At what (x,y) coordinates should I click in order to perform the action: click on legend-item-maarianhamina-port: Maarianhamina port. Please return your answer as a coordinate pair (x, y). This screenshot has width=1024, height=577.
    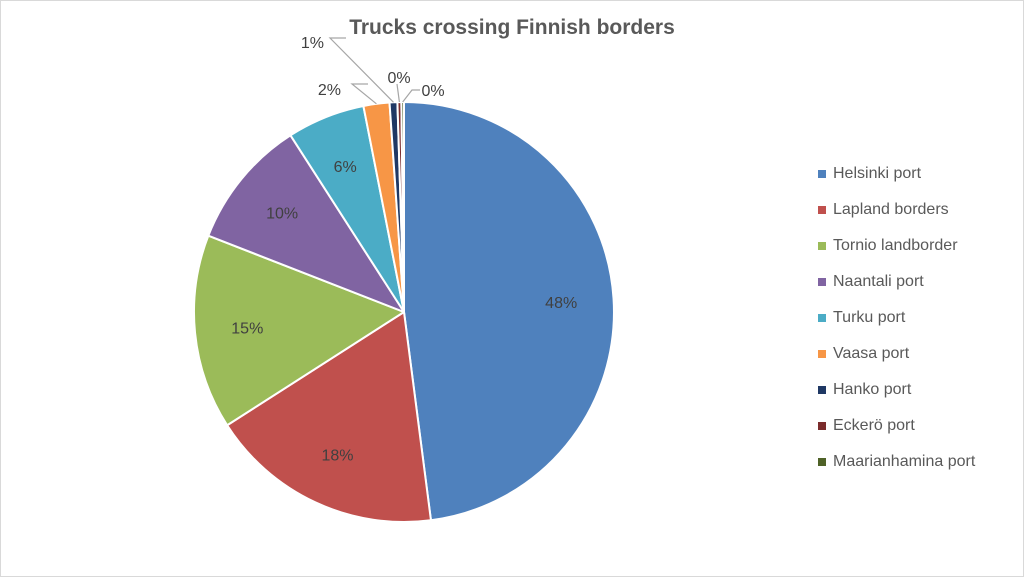
    Looking at the image, I should click on (896, 462).